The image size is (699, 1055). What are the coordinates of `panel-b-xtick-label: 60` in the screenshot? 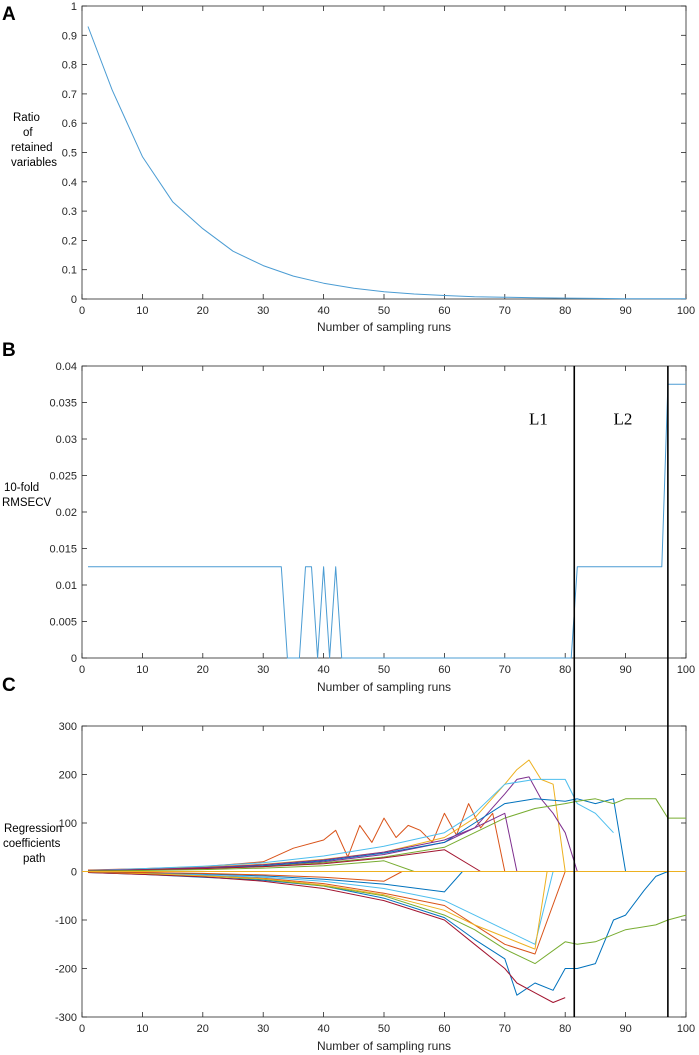 It's located at (444, 670).